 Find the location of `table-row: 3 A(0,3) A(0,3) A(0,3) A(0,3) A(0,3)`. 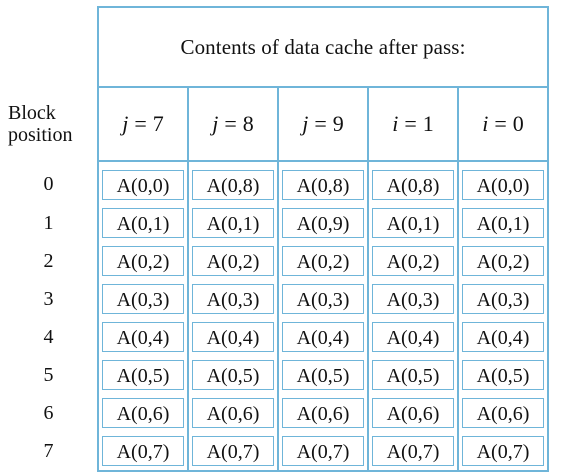

table-row: 3 A(0,3) A(0,3) A(0,3) A(0,3) A(0,3) is located at coordinates (274, 299).